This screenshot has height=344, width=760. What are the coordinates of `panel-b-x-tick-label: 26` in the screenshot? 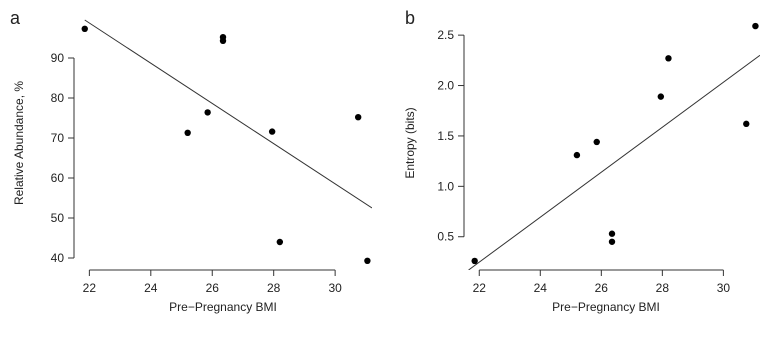 It's located at (602, 288).